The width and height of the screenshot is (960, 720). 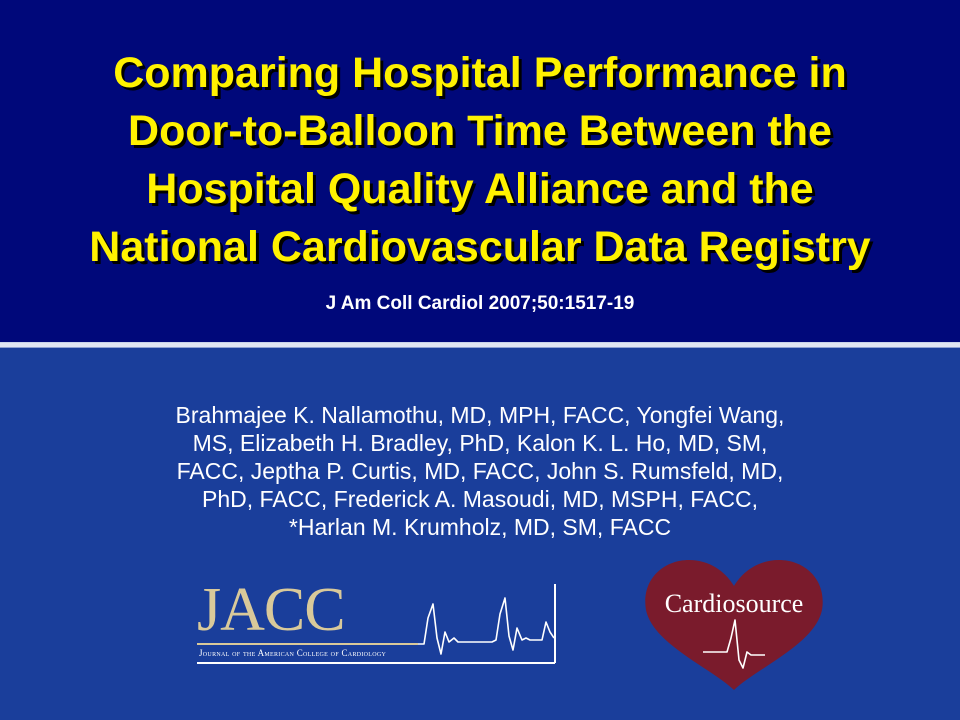 I want to click on header-divider, so click(x=480, y=345).